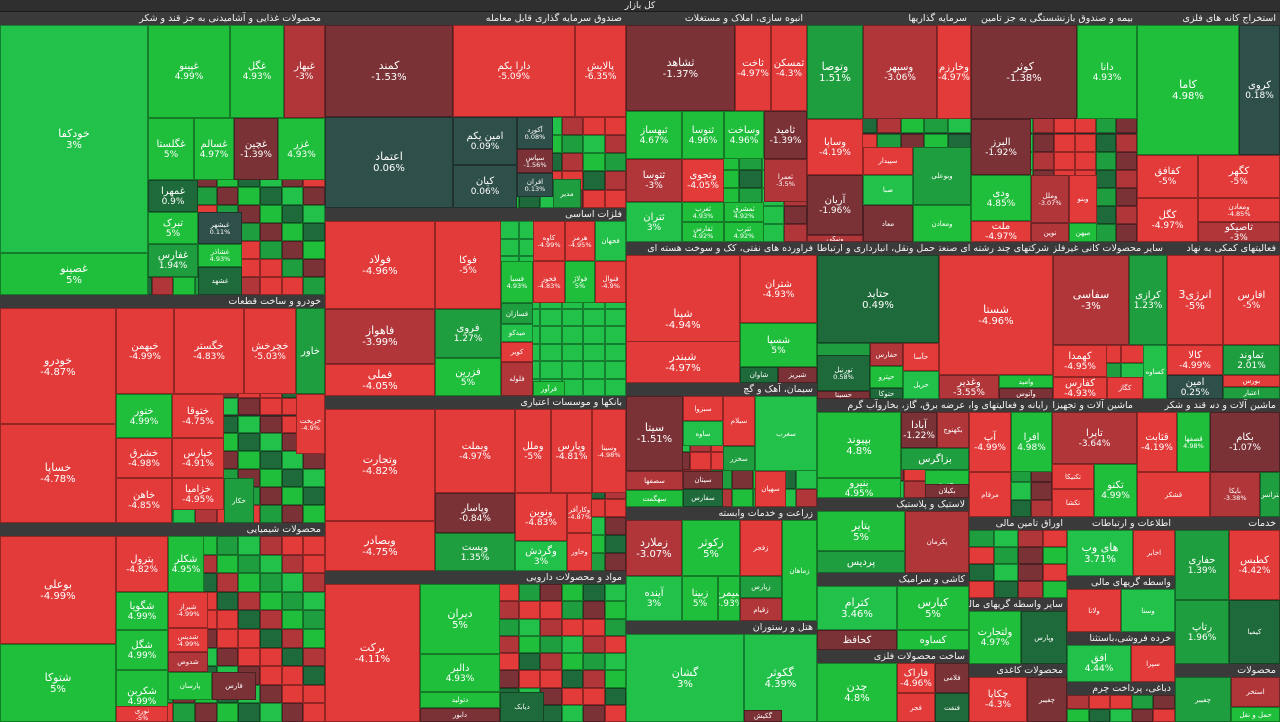 The image size is (1280, 722). What do you see at coordinates (770, 489) in the screenshot?
I see `stock-tile: سهپان` at bounding box center [770, 489].